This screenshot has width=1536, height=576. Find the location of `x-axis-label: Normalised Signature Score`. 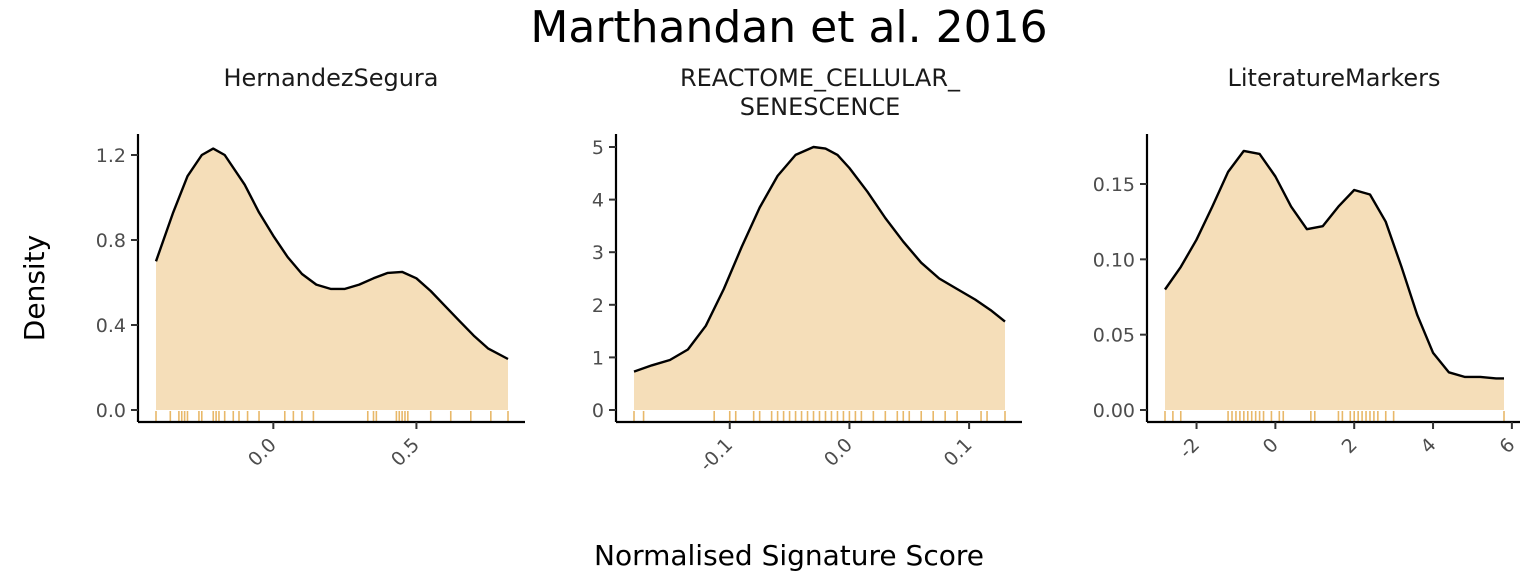

x-axis-label: Normalised Signature Score is located at coordinates (789, 555).